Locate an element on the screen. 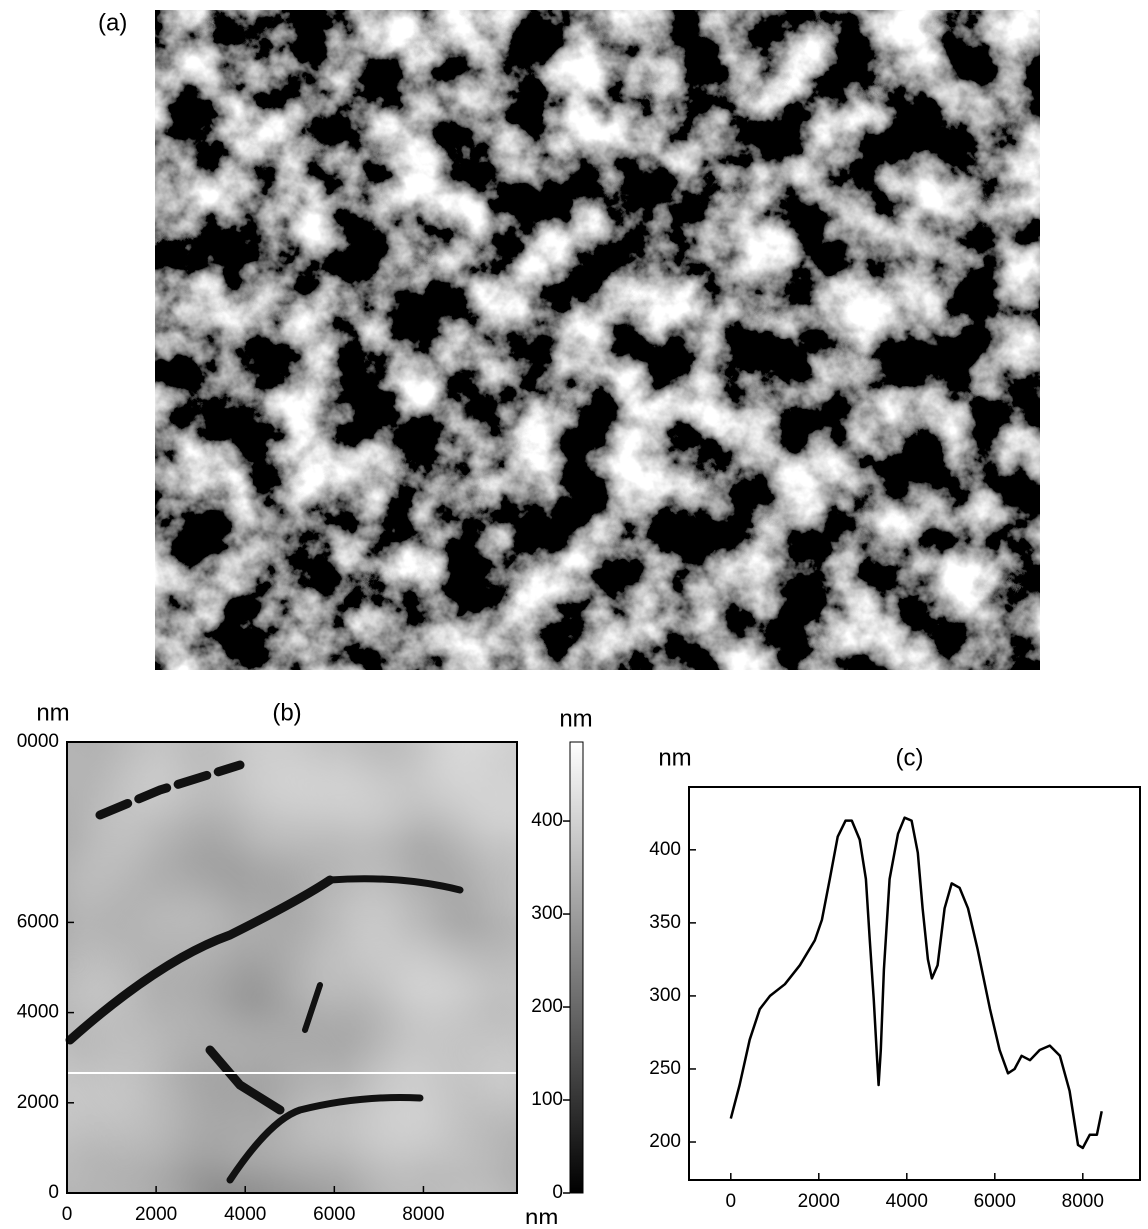 This screenshot has width=1148, height=1229. y-tick-label: 200 is located at coordinates (665, 1141).